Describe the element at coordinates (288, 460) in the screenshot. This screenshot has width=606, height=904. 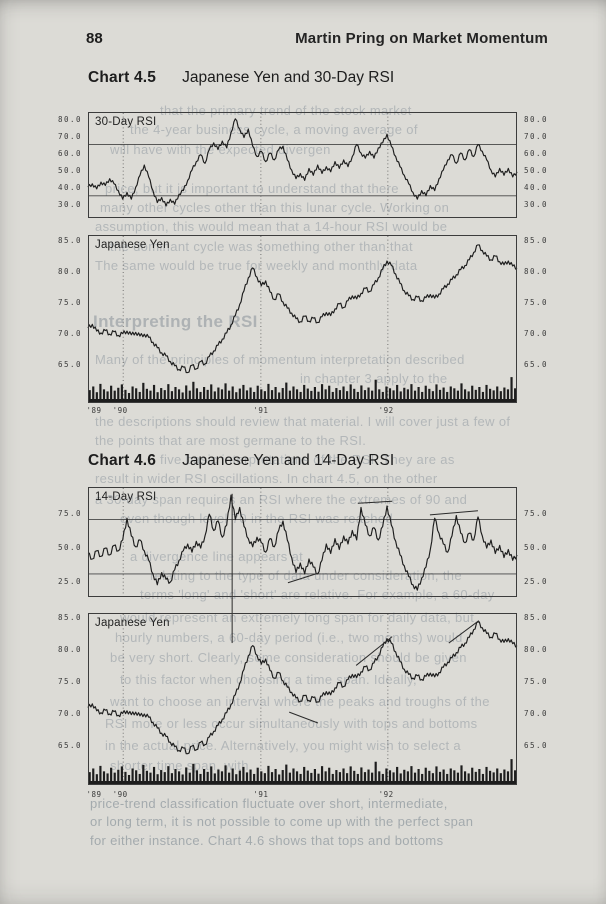
I see `chart-4-6-title-text: Japanese Yen and 14-Day RSI` at that location.